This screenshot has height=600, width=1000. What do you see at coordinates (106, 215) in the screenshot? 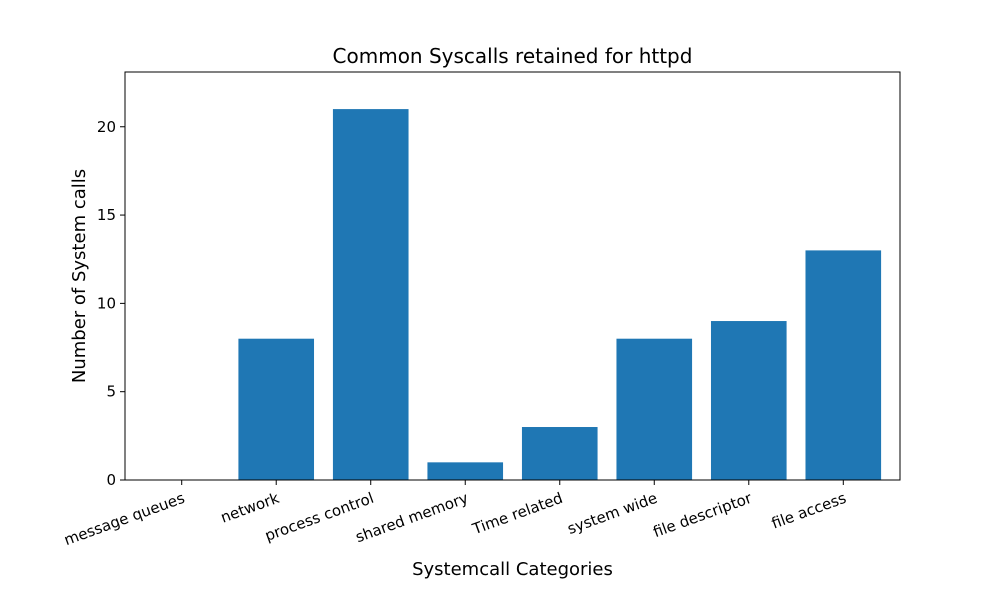
I see `y-tick-label: 15` at bounding box center [106, 215].